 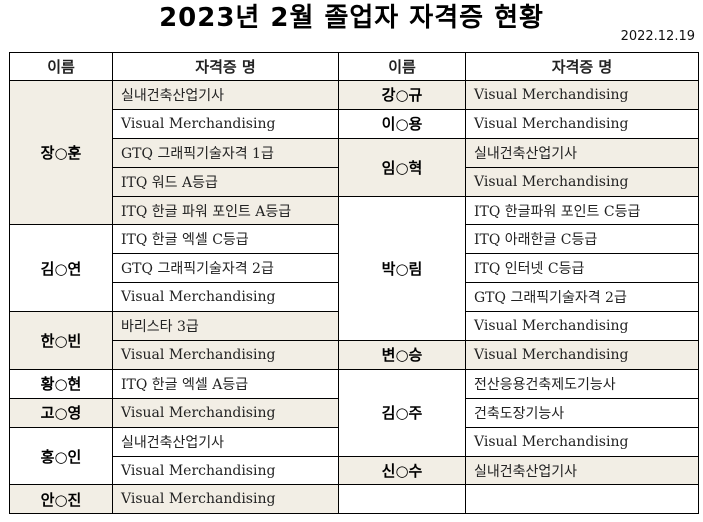 I want to click on student-name: 황○현, so click(x=61, y=383).